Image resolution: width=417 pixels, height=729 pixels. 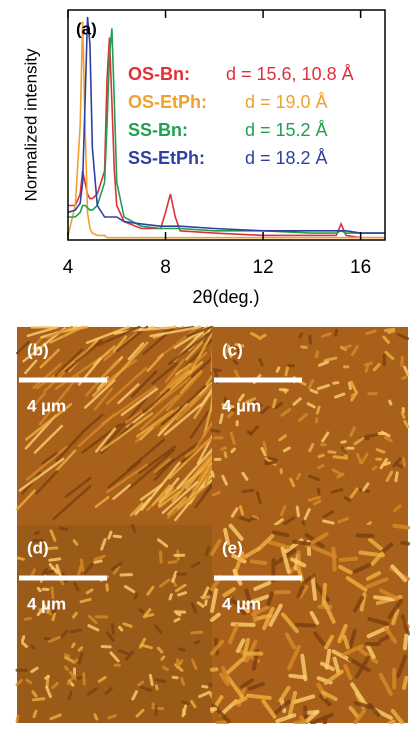 I want to click on y-axis-label: Normalized intensity, so click(x=30, y=125).